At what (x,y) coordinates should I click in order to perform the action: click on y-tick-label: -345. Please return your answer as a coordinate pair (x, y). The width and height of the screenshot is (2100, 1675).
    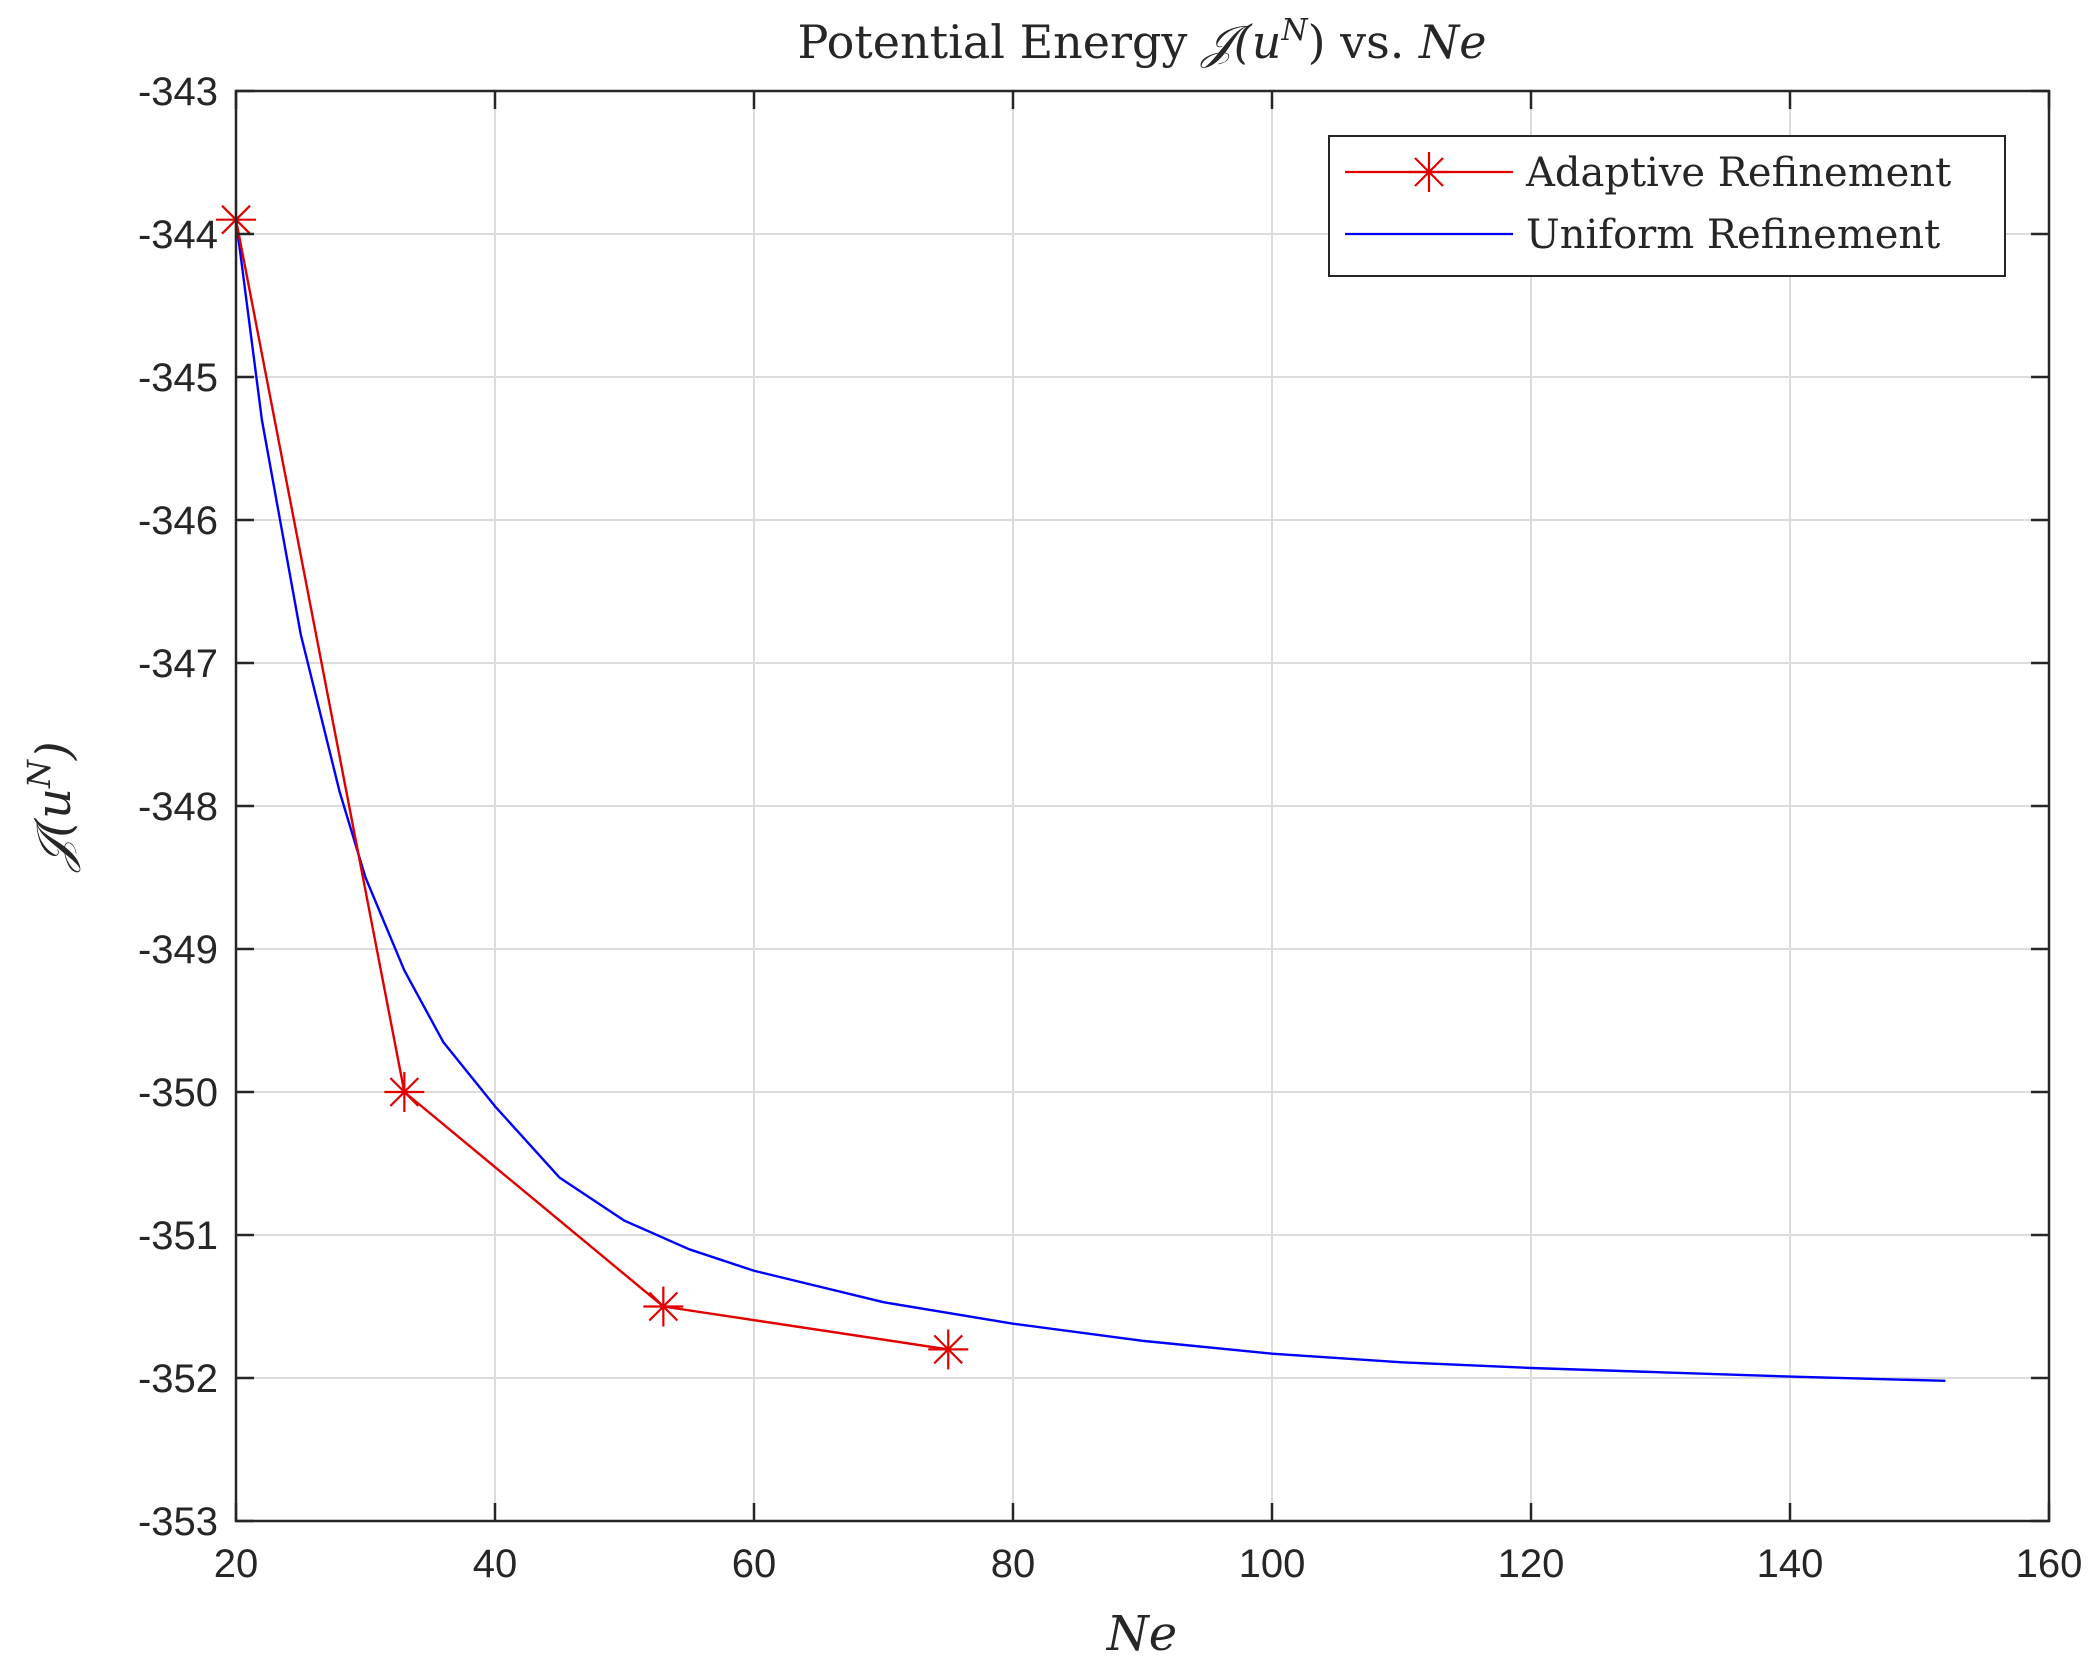
    Looking at the image, I should click on (178, 378).